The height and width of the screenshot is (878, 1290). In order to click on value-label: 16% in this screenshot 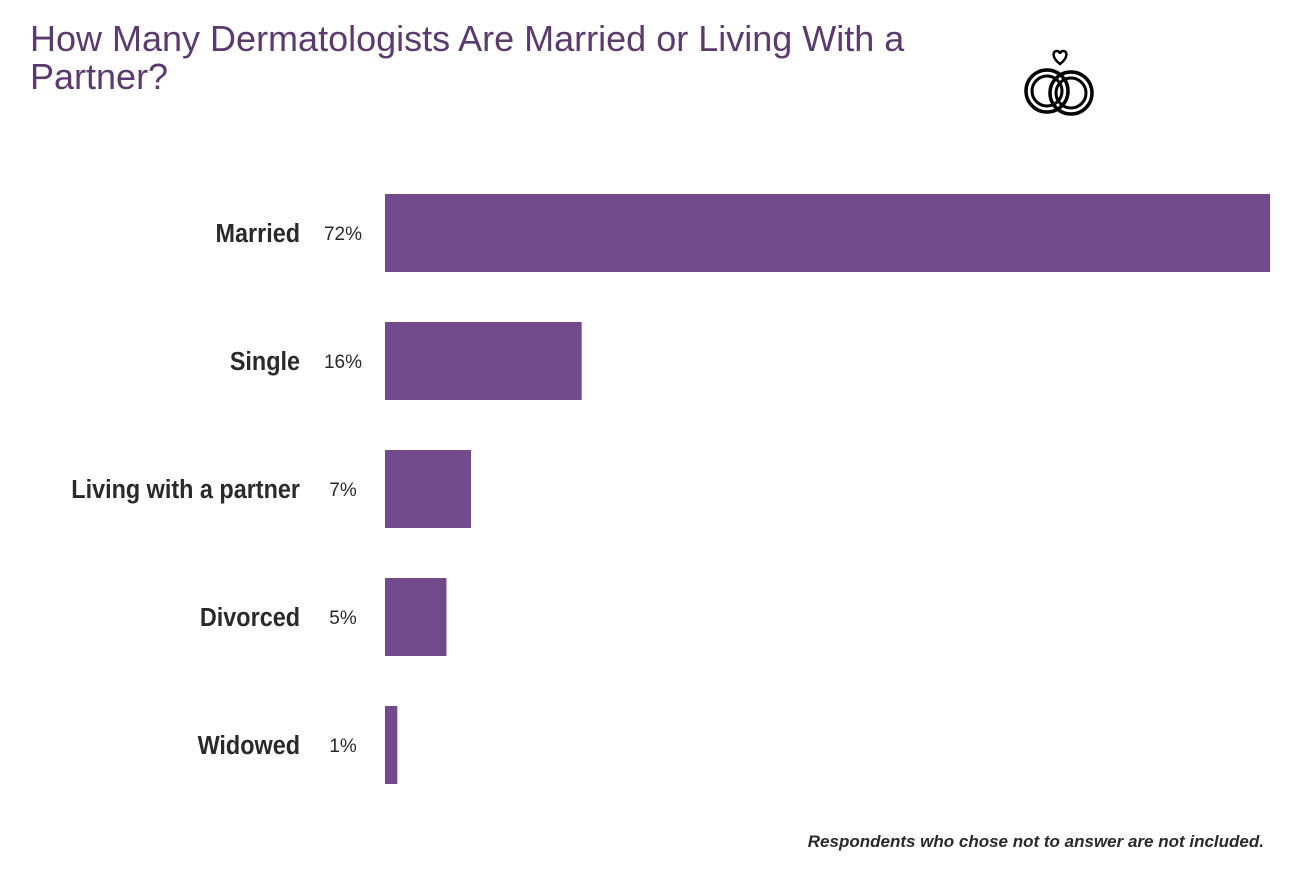, I will do `click(343, 362)`.